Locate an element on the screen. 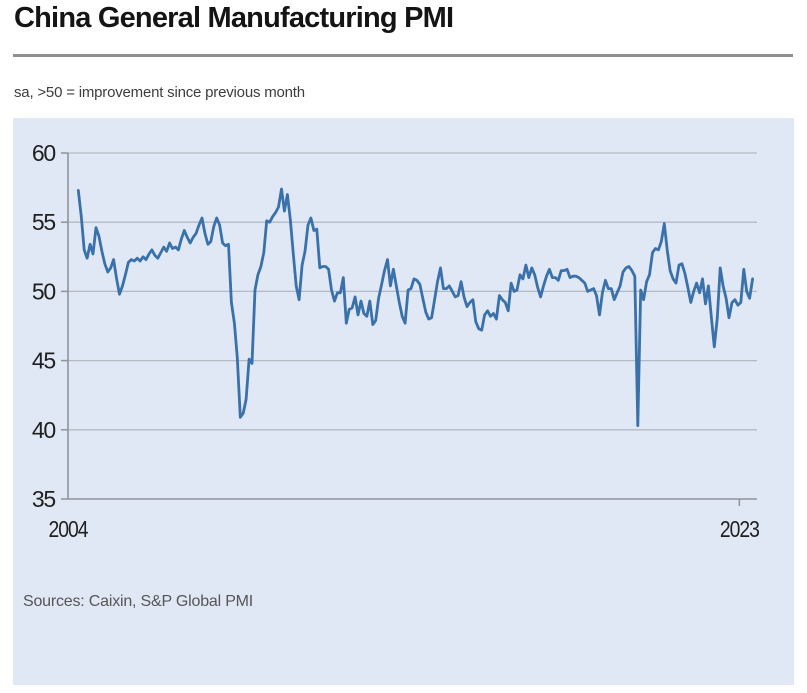 This screenshot has width=807, height=693. y-tick-label-35: 35 is located at coordinates (44, 499).